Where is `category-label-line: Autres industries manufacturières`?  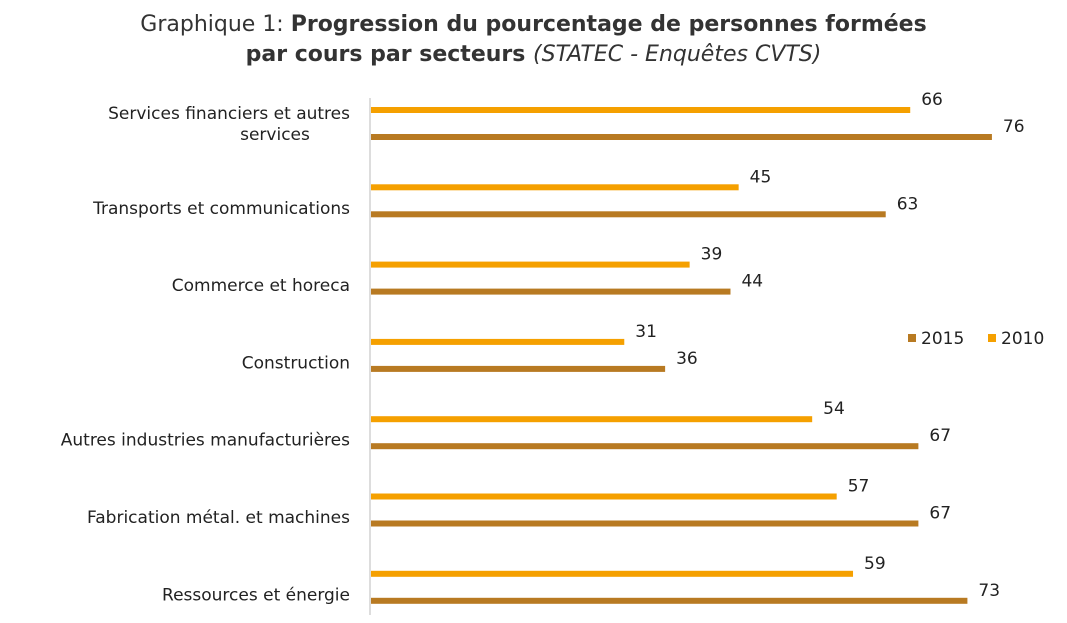
category-label-line: Autres industries manufacturières is located at coordinates (205, 441).